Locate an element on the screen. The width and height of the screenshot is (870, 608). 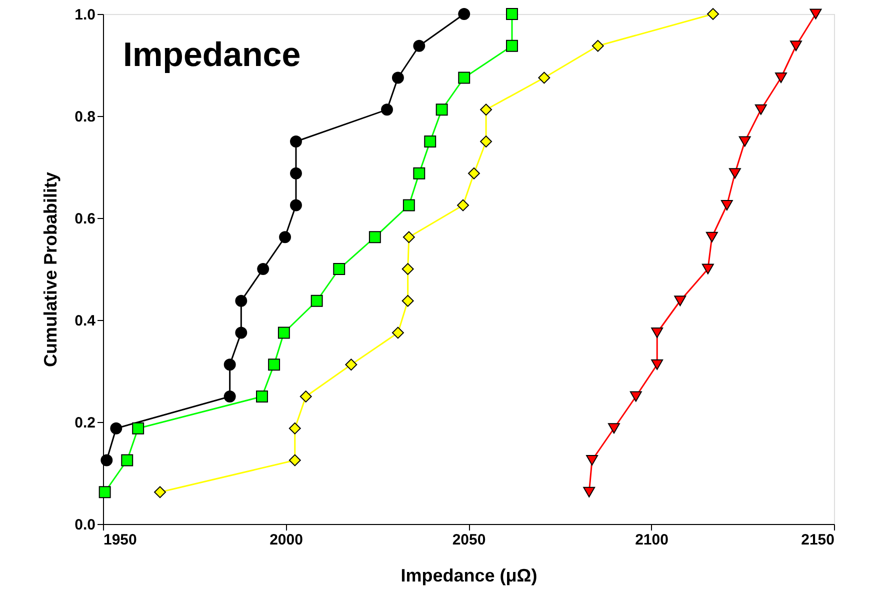
x-tick-label: 1950 is located at coordinates (120, 540).